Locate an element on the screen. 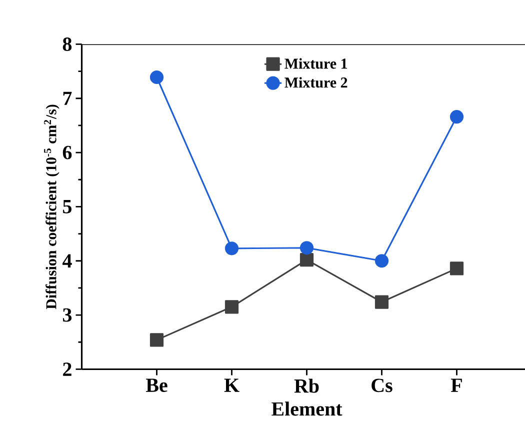  legend-label: Mixture 2 is located at coordinates (316, 82).